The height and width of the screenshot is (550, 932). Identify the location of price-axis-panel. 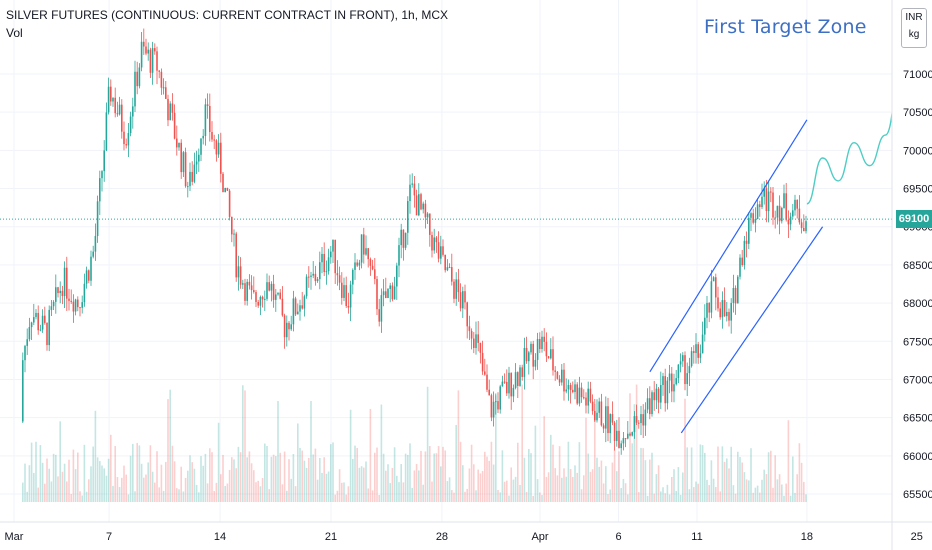
(912, 275).